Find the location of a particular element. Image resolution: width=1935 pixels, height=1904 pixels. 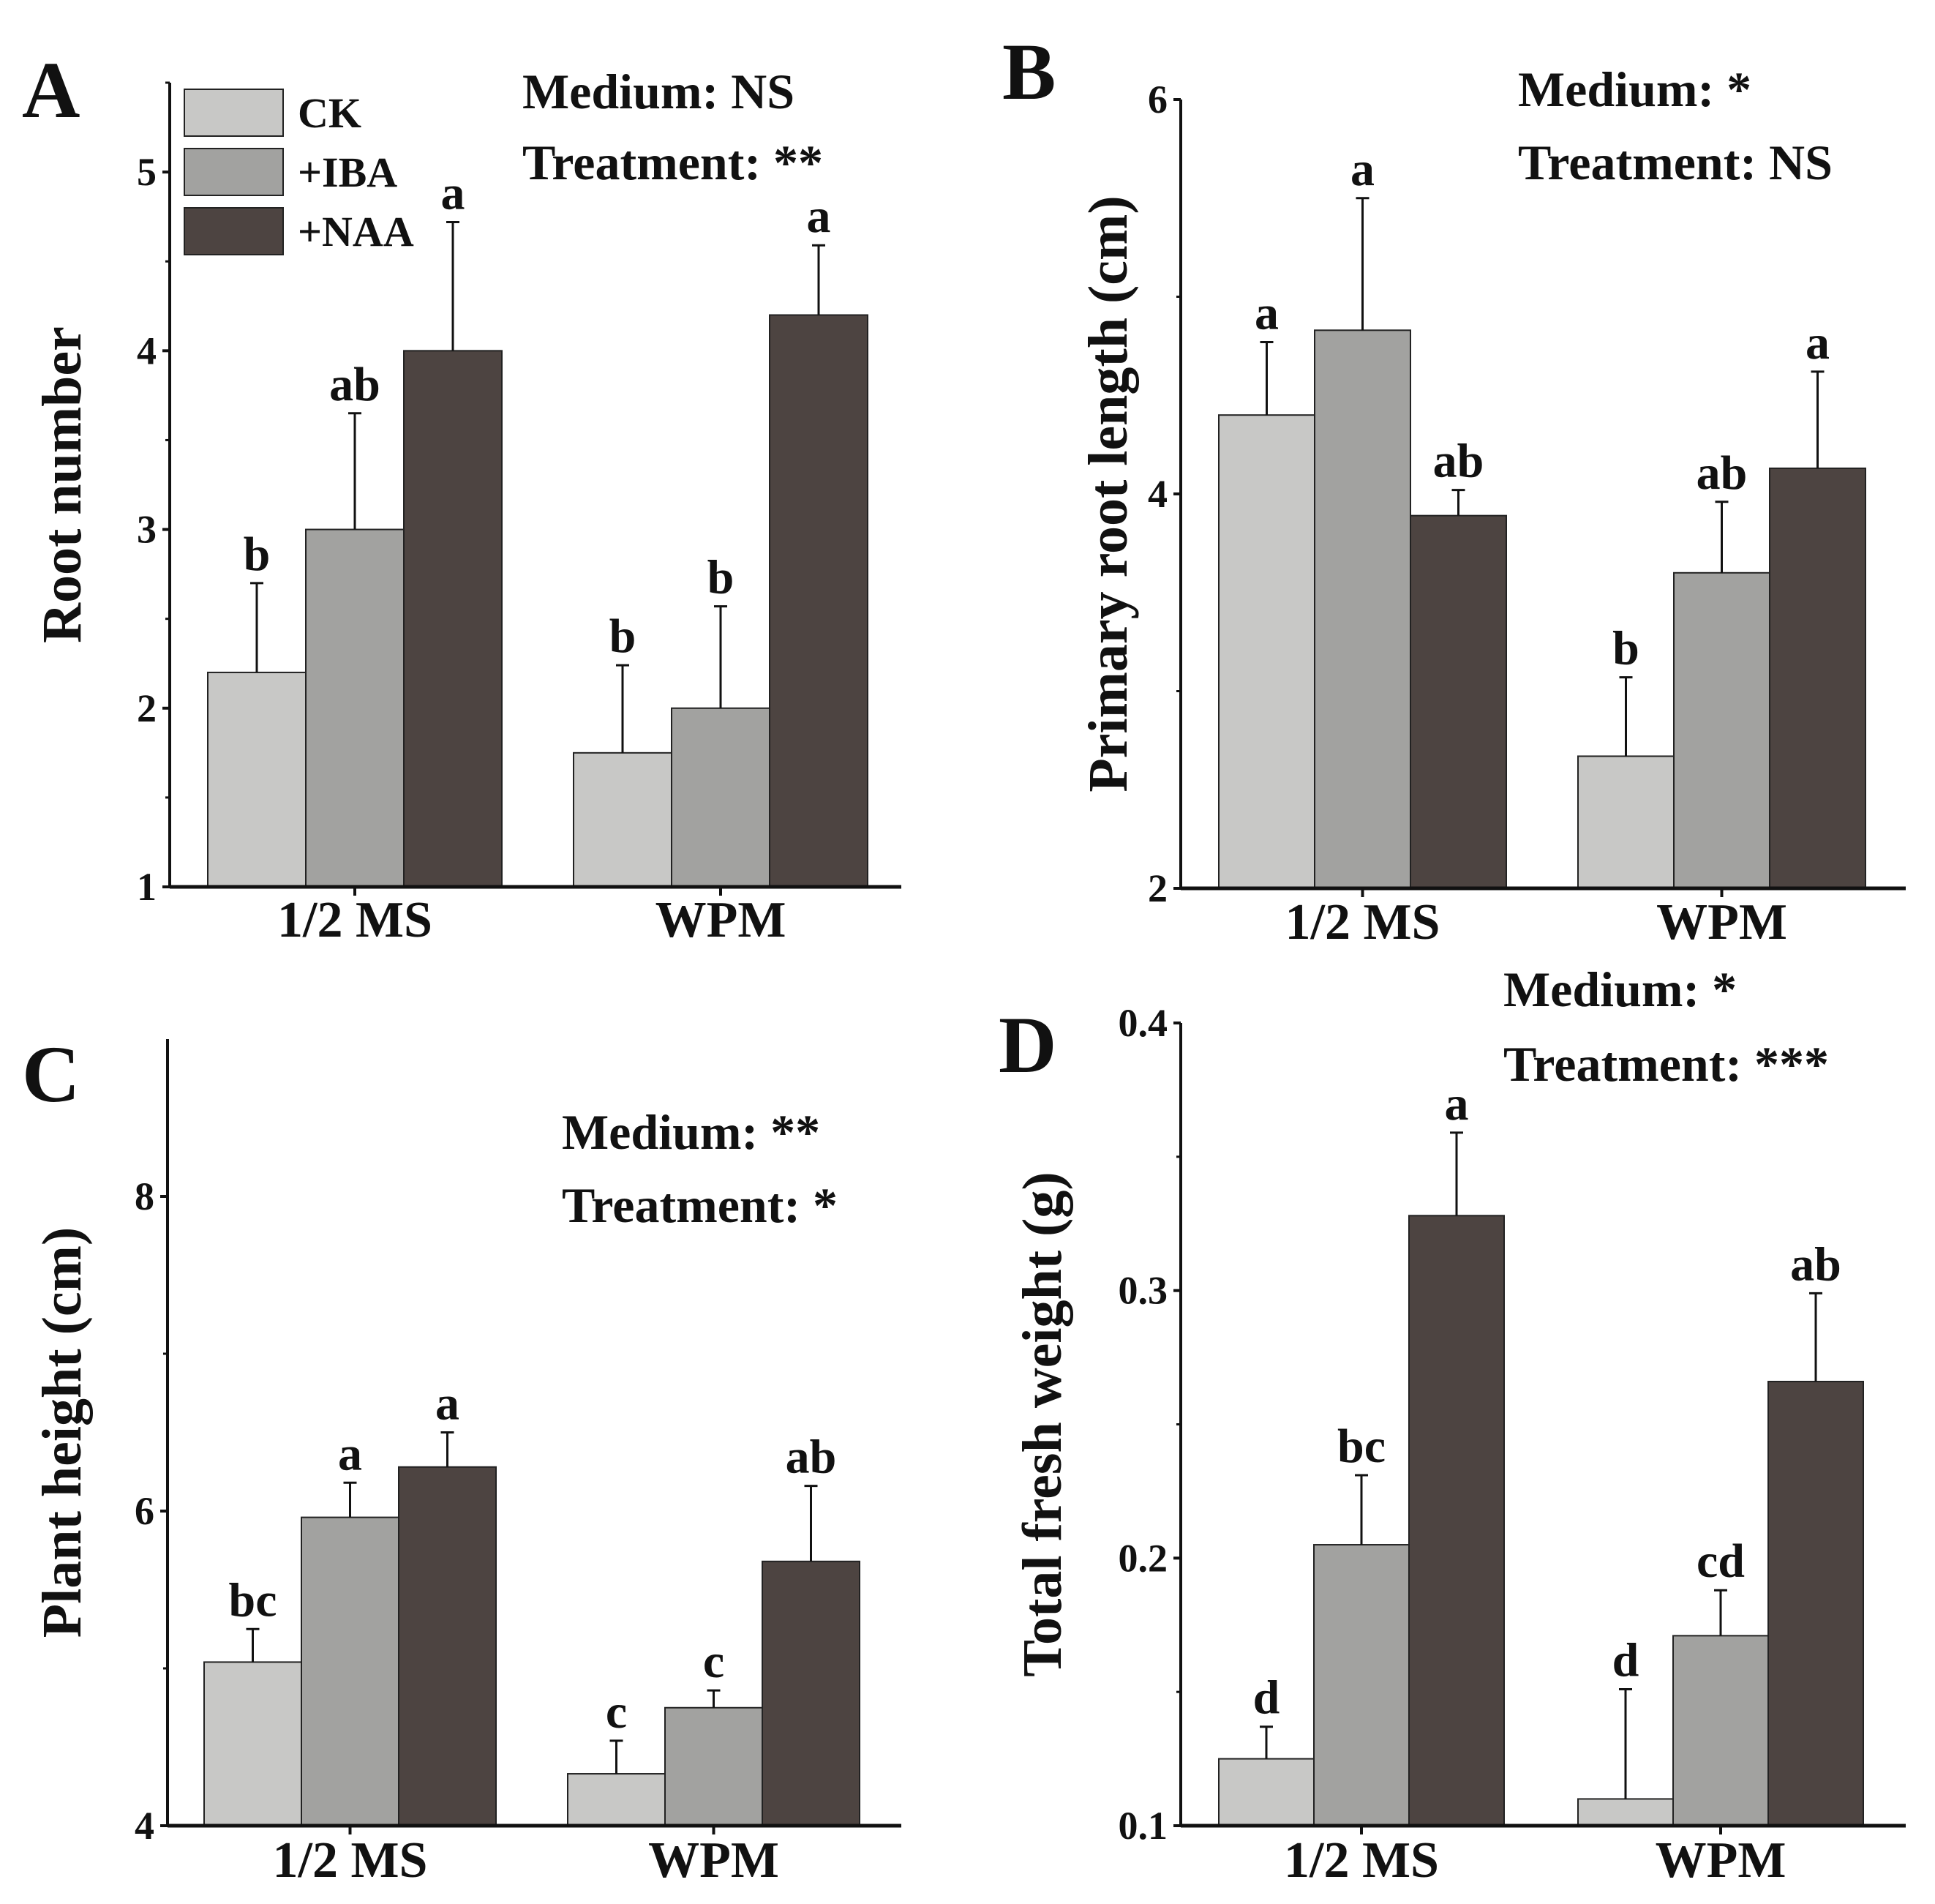

stat-annotation: Medium: NS is located at coordinates (658, 91).